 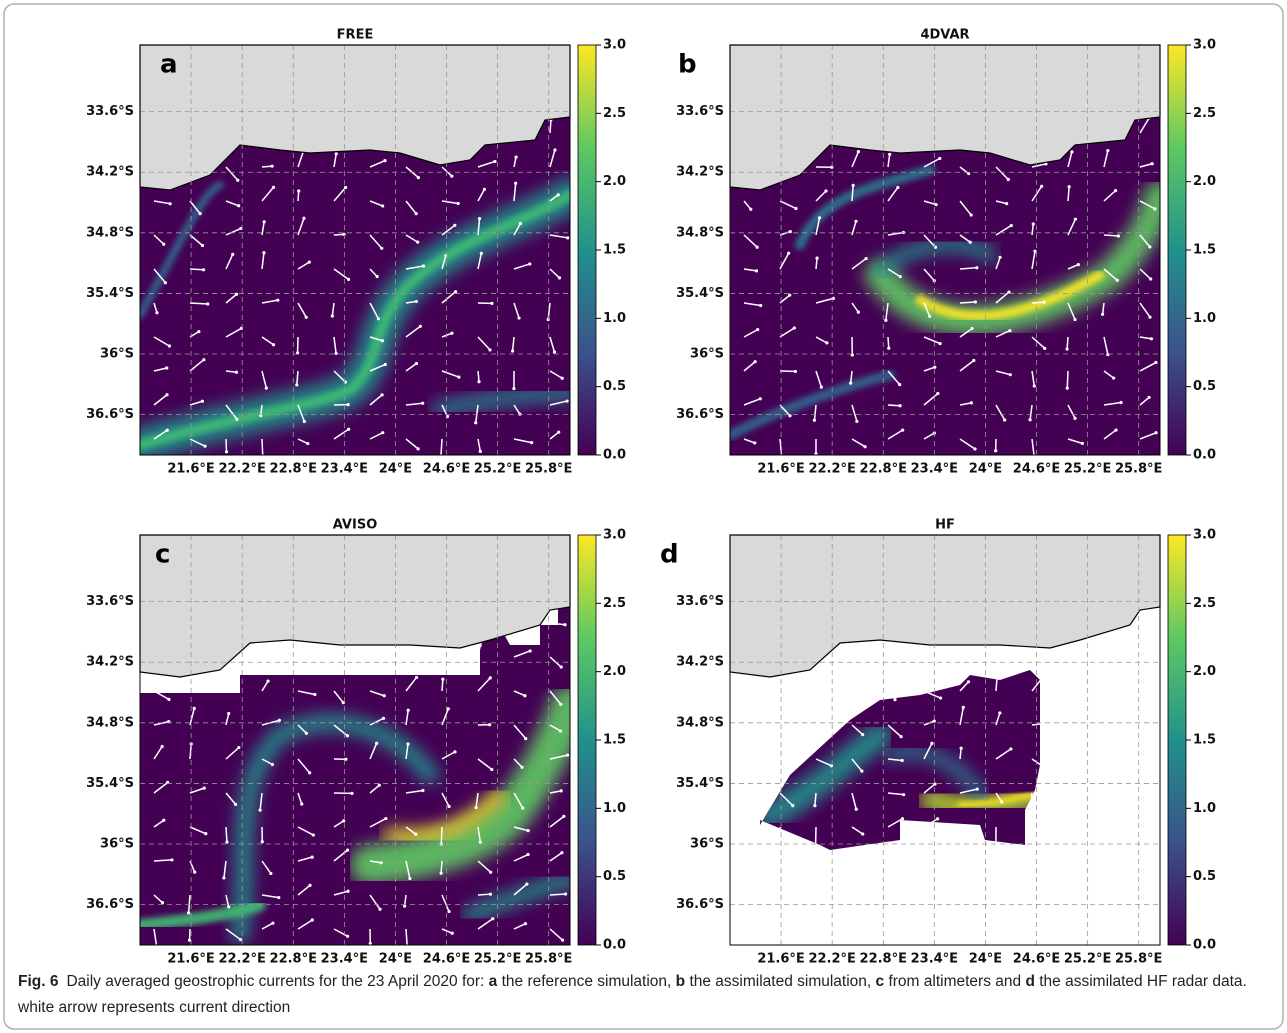 I want to click on x-tick-label: 25.2°E, so click(x=1087, y=469).